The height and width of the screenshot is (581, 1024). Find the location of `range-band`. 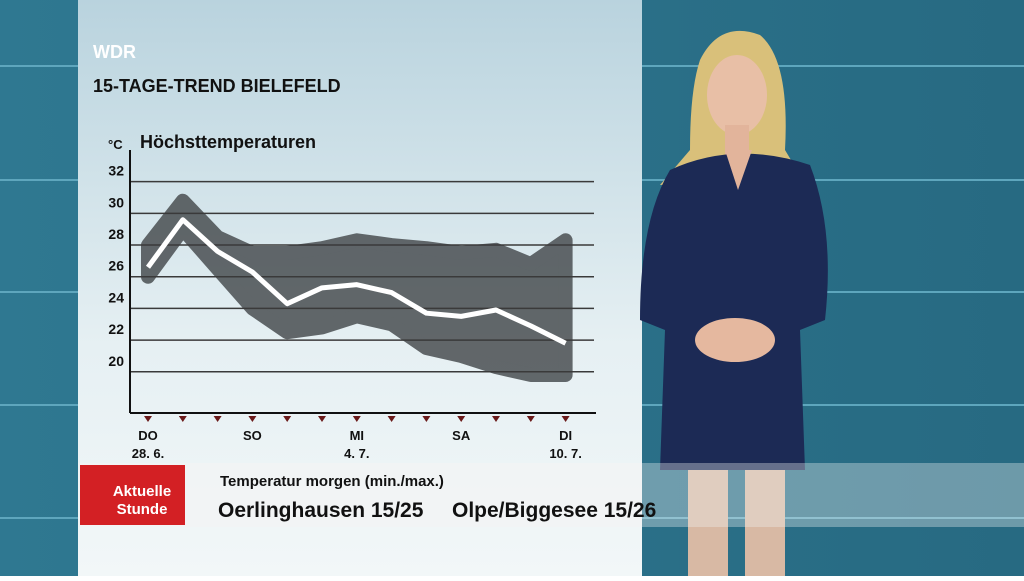

range-band is located at coordinates (357, 287).